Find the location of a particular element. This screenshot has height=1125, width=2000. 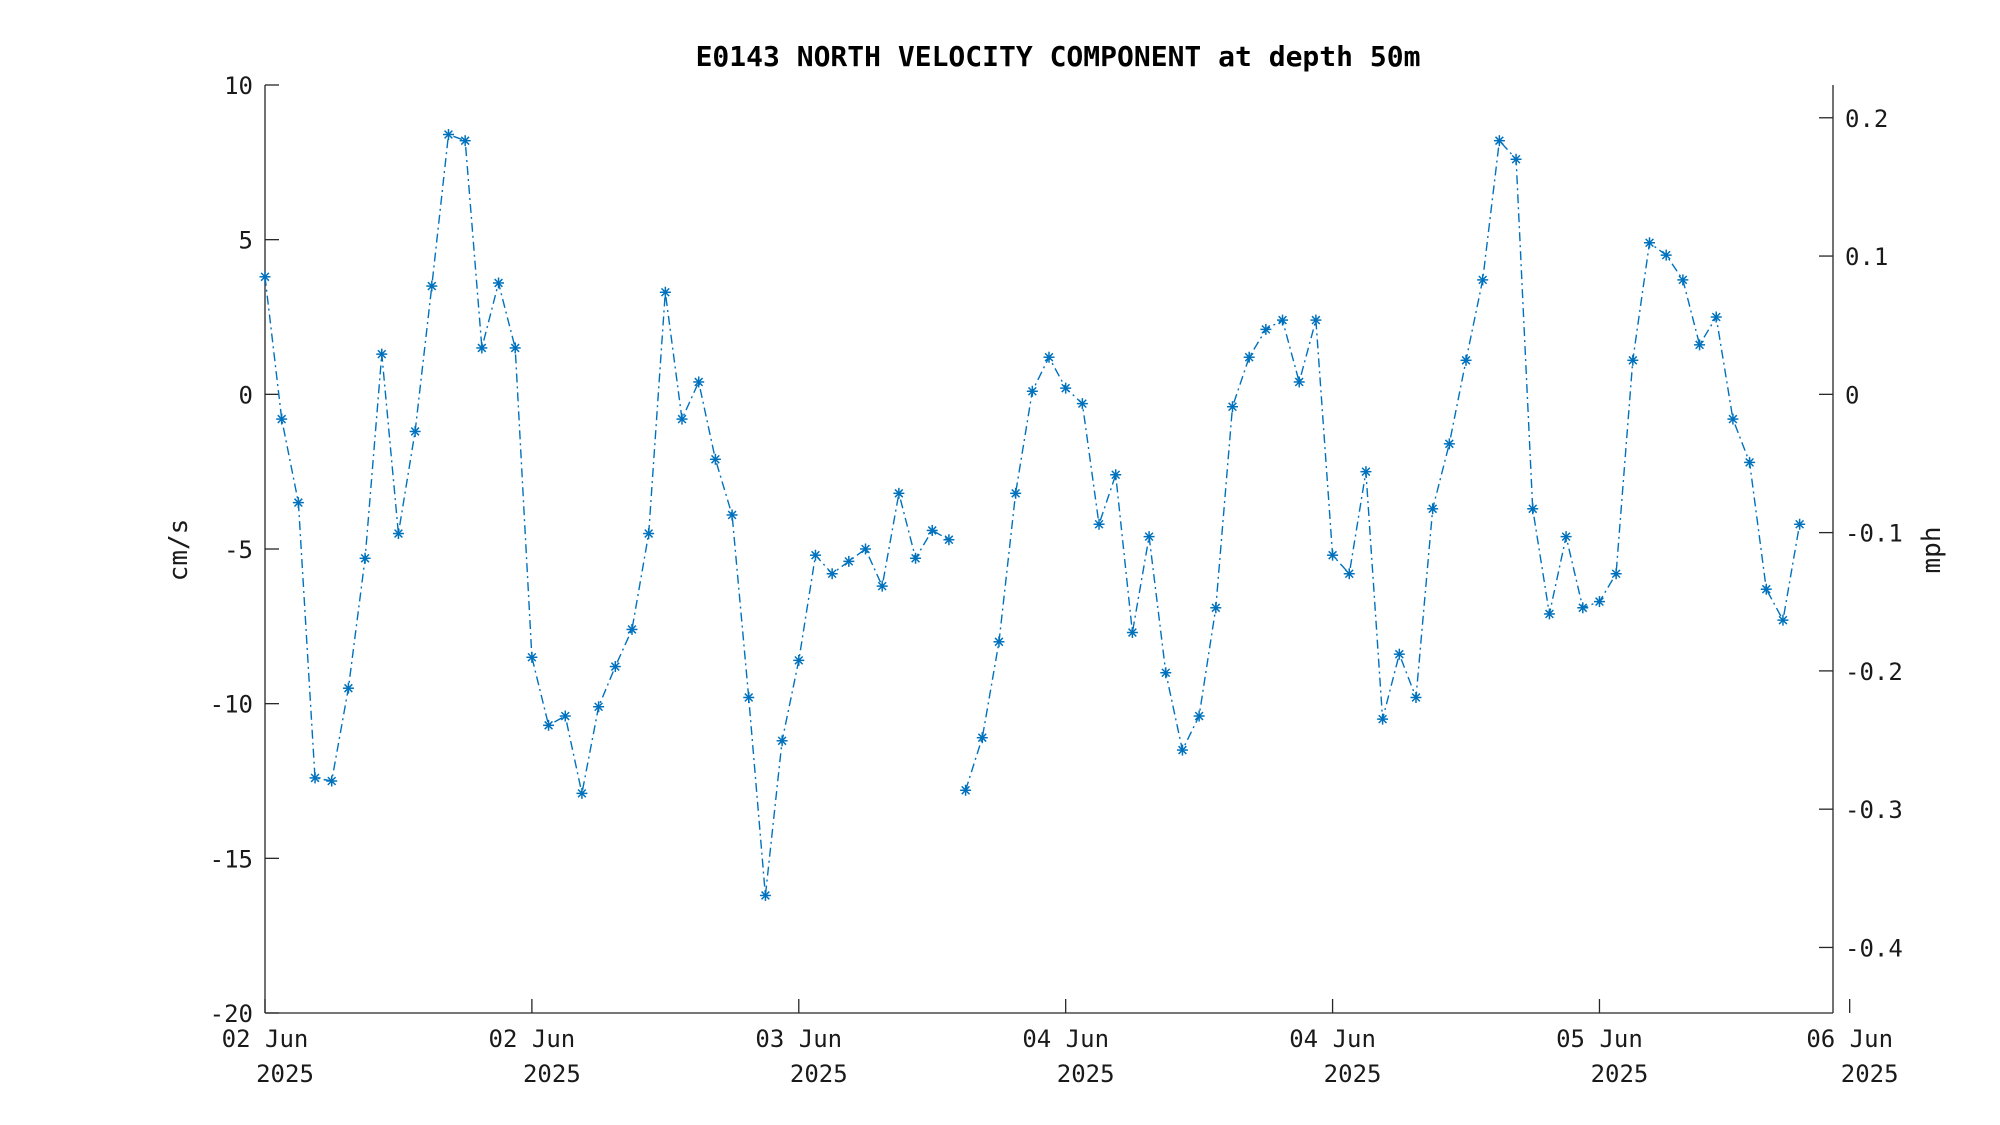

y-tick-label-right: -0.4 is located at coordinates (1874, 948).